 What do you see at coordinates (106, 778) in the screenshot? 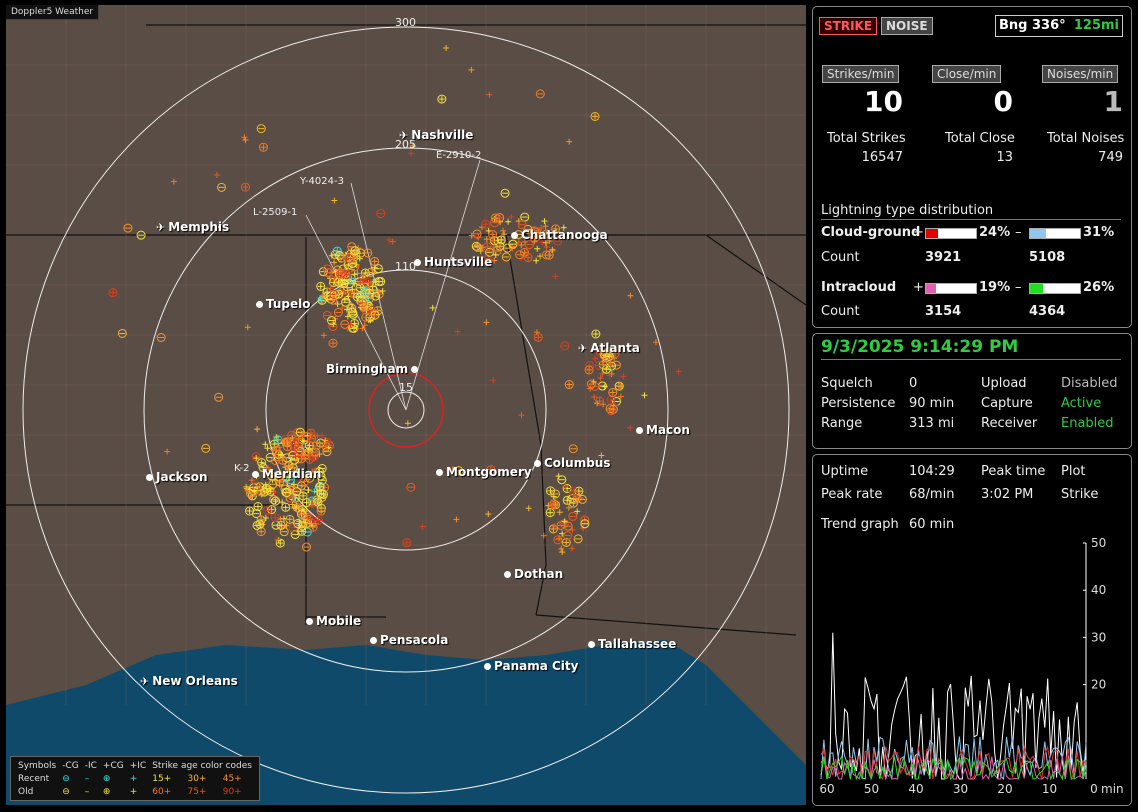
I see `recent-pos-cg-icon: ⊕` at bounding box center [106, 778].